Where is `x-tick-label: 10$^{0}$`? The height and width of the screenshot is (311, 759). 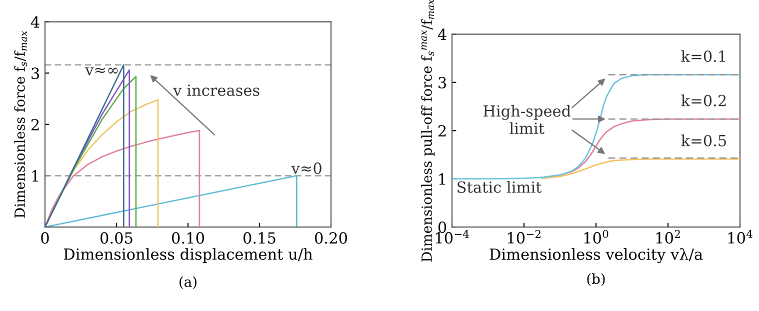
x-tick-label: 10$^{0}$ is located at coordinates (596, 237).